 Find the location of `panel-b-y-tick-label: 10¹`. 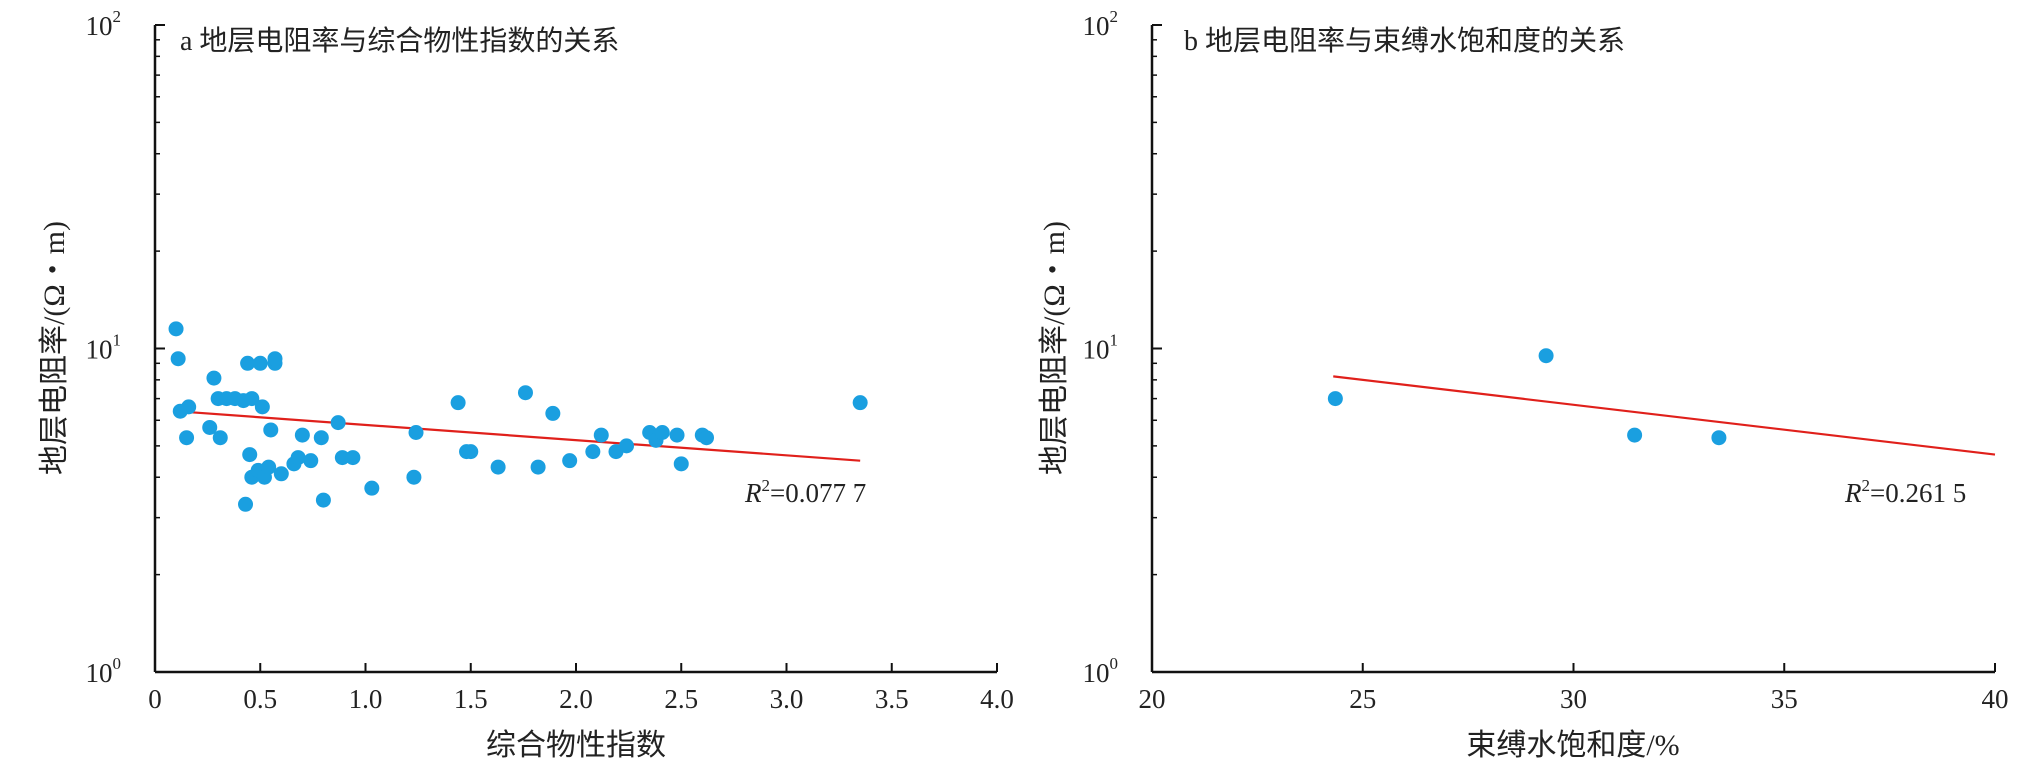

panel-b-y-tick-label: 10¹ is located at coordinates (1101, 348).